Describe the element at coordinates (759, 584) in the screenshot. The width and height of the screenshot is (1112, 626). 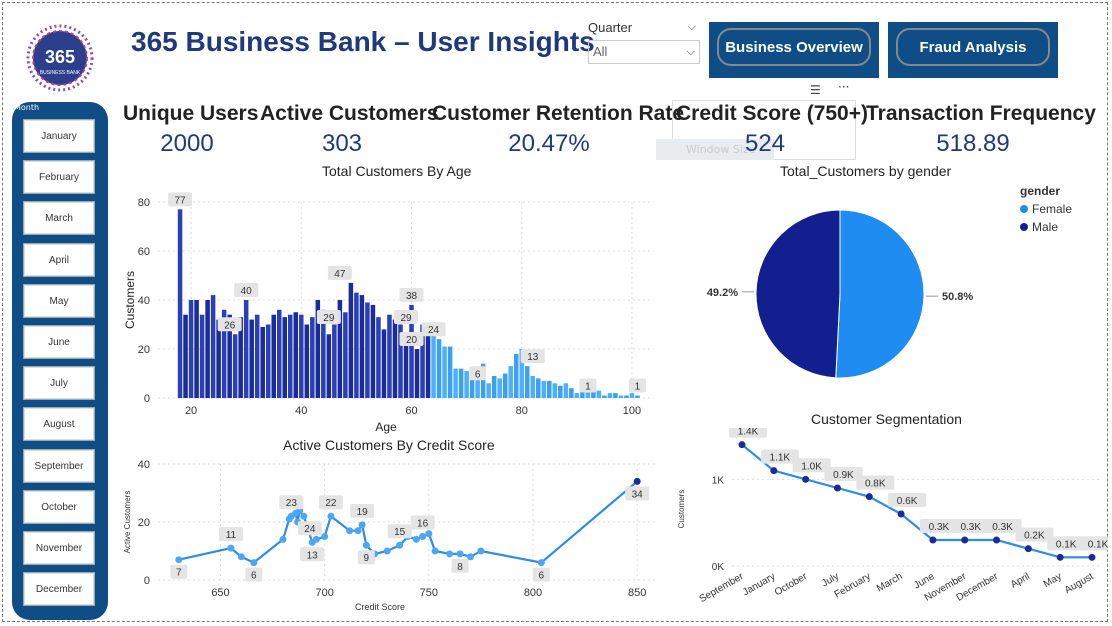
I see `x-tick-label: January` at that location.